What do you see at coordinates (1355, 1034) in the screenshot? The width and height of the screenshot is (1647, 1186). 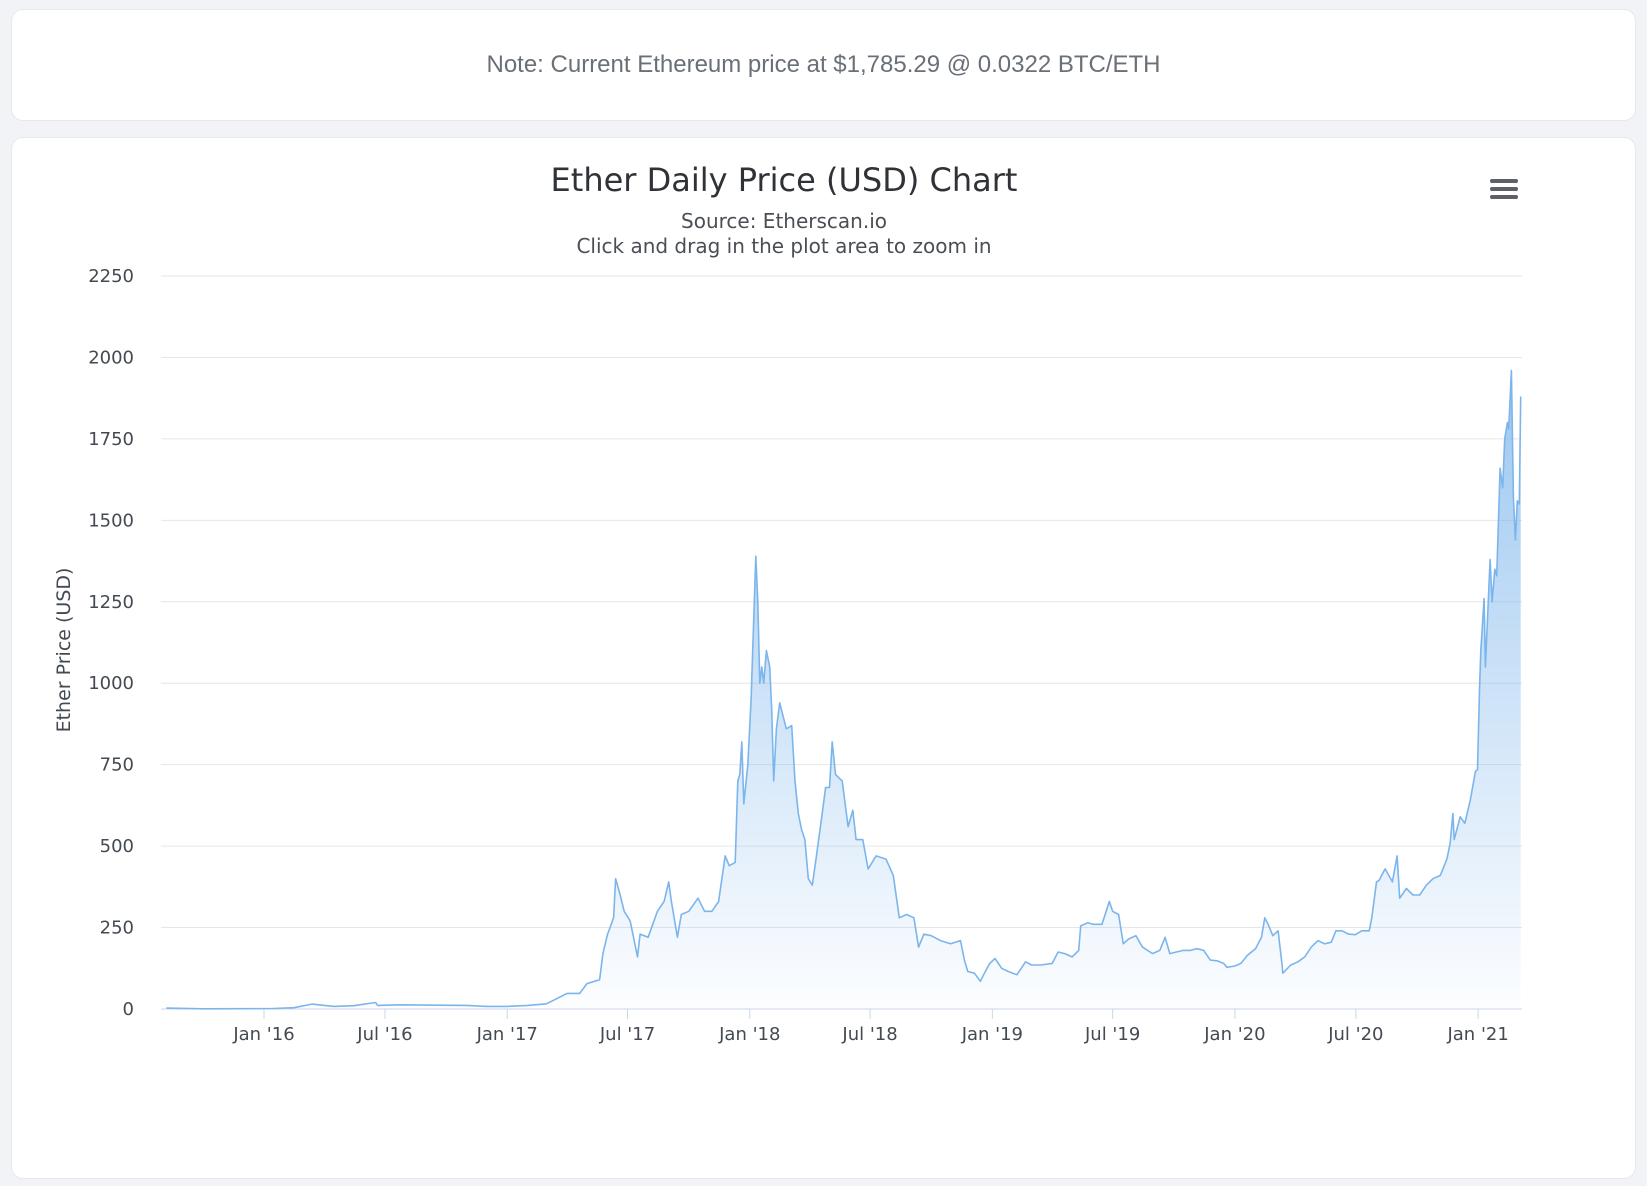 I see `x-tick-label: Jul '20` at bounding box center [1355, 1034].